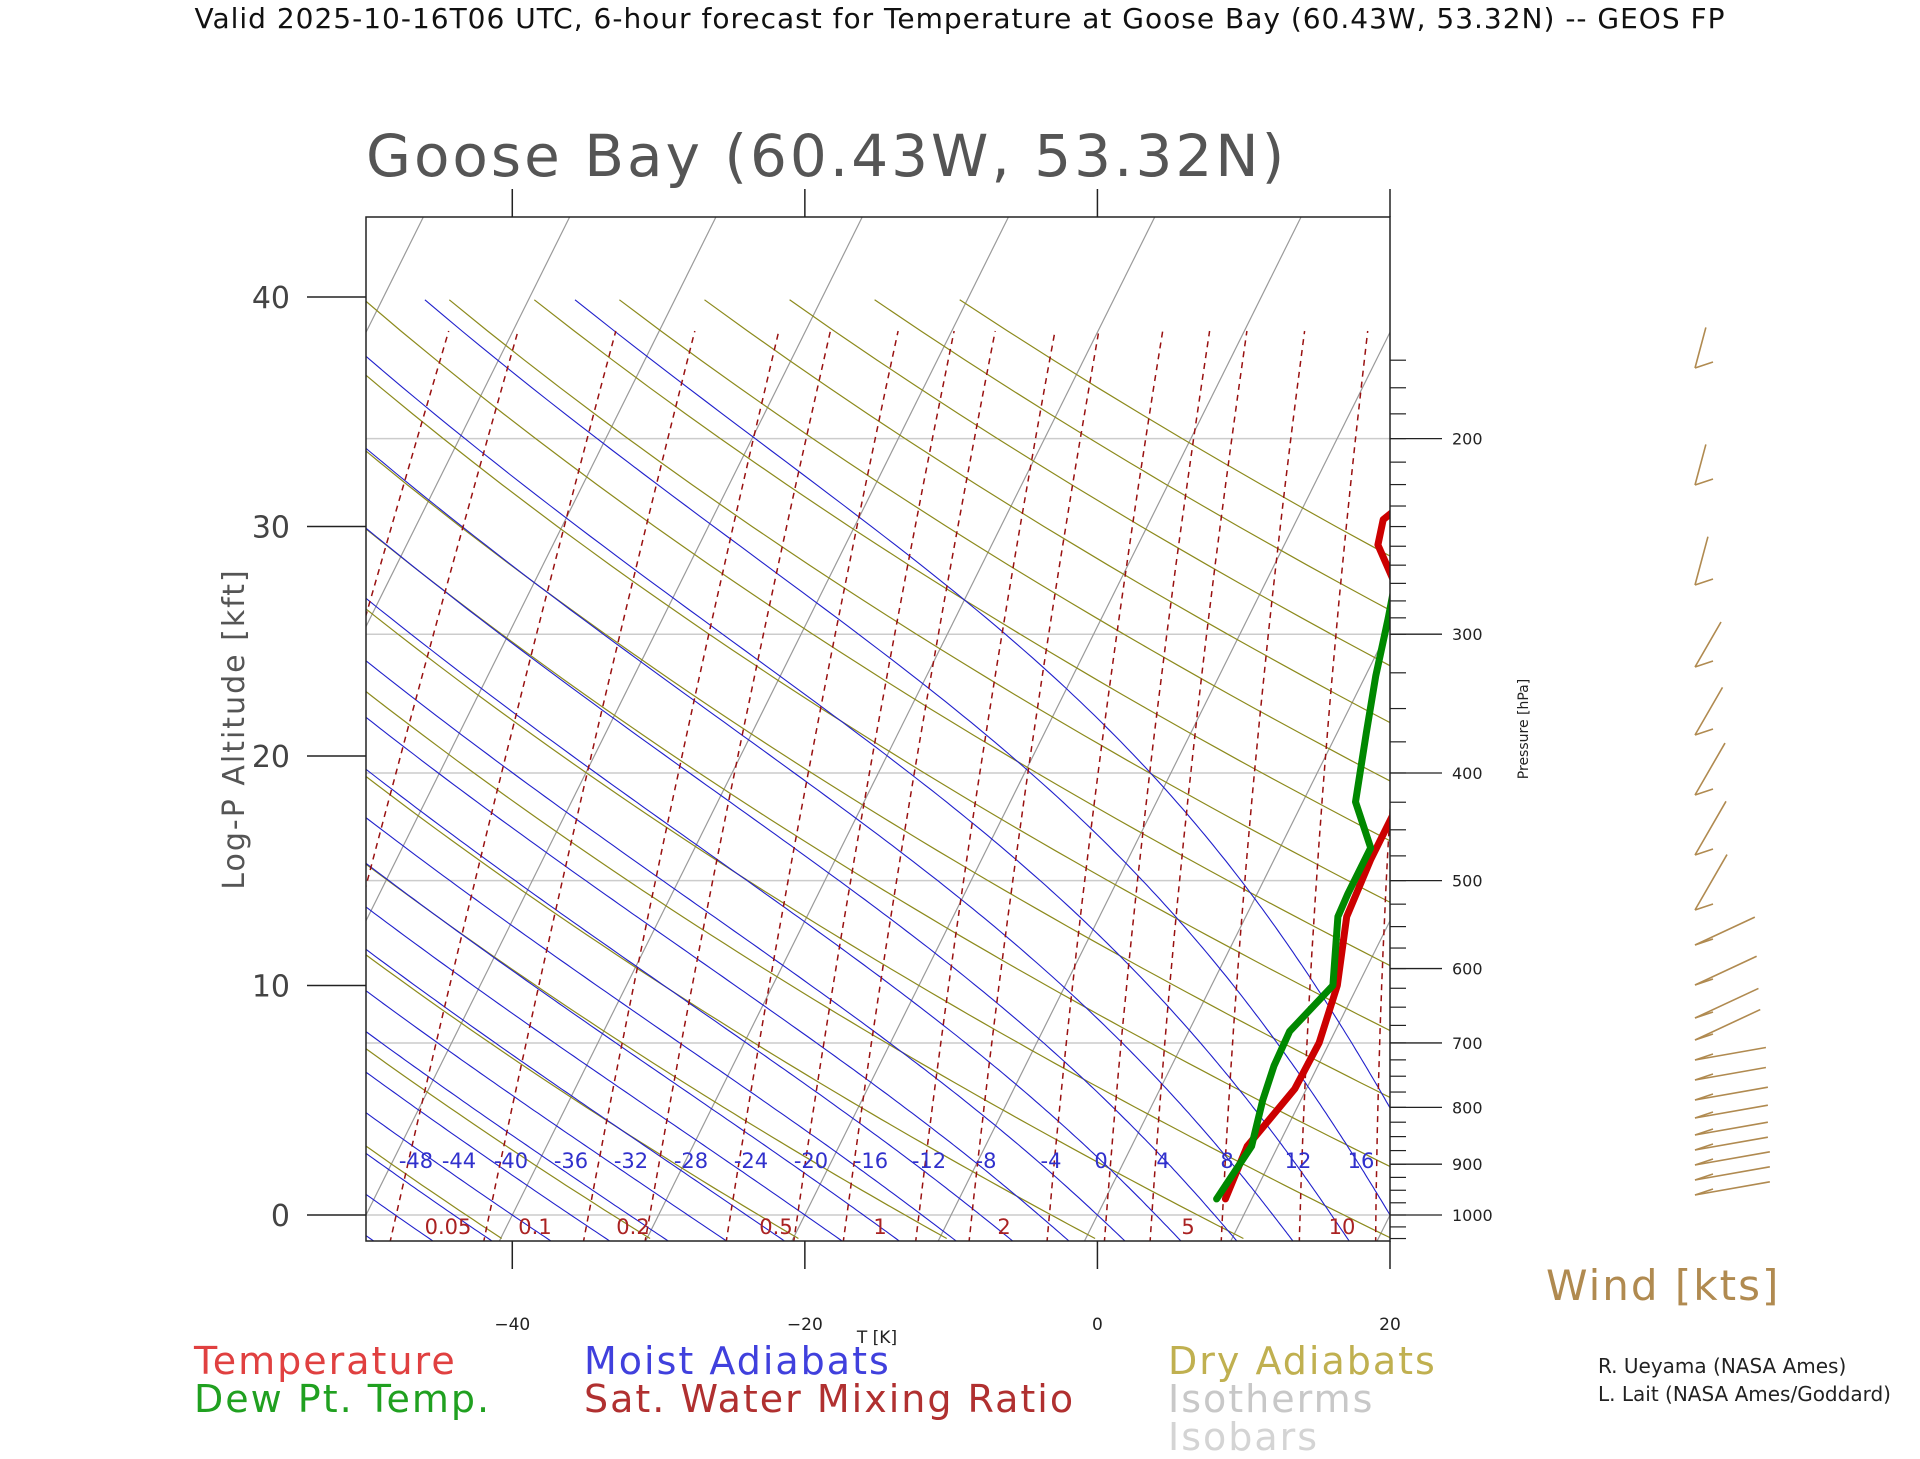 Image resolution: width=1920 pixels, height=1459 pixels. What do you see at coordinates (1467, 1164) in the screenshot?
I see `pressure-tick-label: 900` at bounding box center [1467, 1164].